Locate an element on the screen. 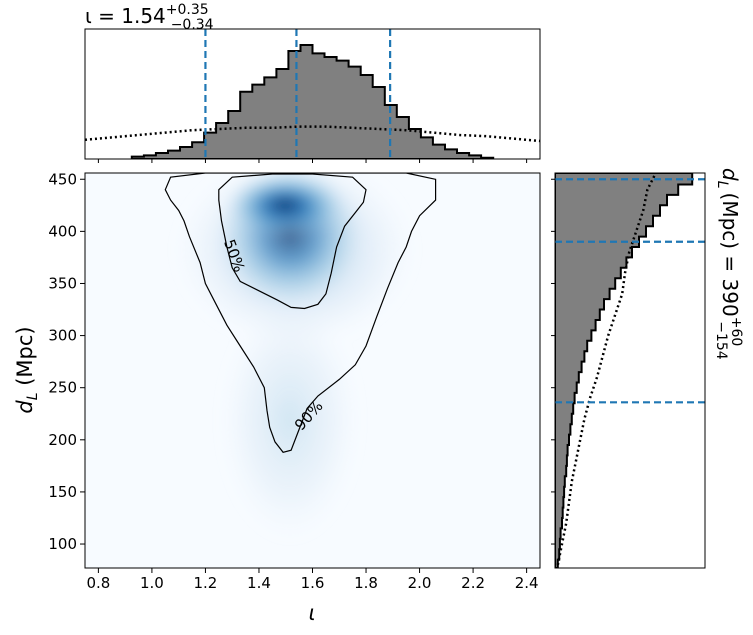 This screenshot has height=635, width=753. x-tick-label: 1.0 is located at coordinates (152, 583).